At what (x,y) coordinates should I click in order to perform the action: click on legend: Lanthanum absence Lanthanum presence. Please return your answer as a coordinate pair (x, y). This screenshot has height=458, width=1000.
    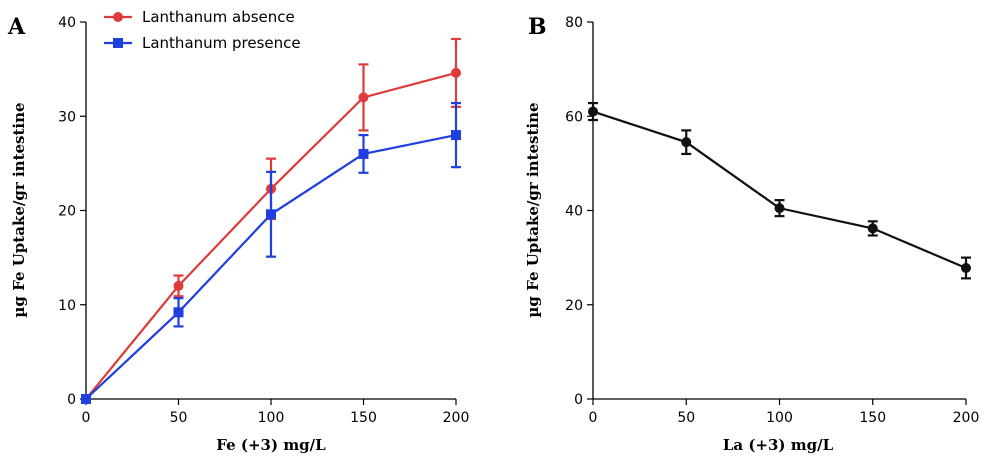
    Looking at the image, I should click on (202, 30).